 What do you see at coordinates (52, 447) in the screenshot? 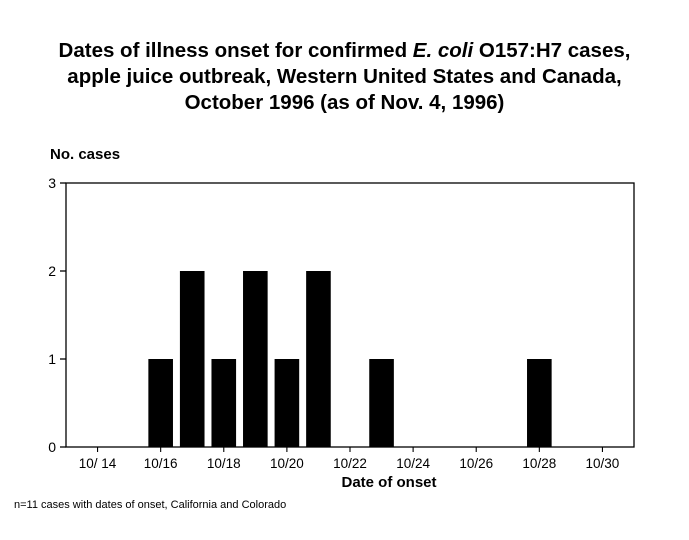
I see `y-tick-label-0: 0` at bounding box center [52, 447].